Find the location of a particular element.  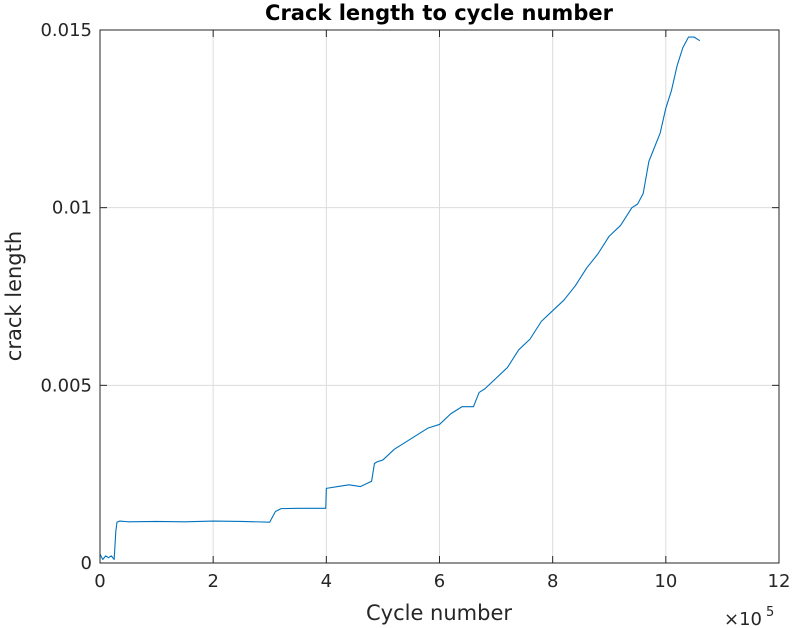

x-tick-label: 8 is located at coordinates (552, 581).